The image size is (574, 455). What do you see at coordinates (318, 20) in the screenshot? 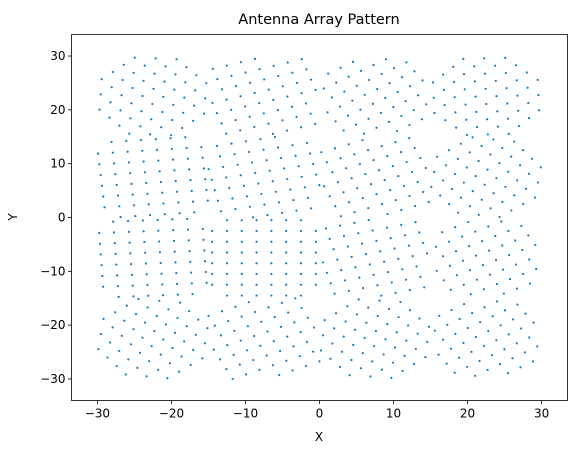
I see `chart-title: Antenna Array Pattern` at bounding box center [318, 20].